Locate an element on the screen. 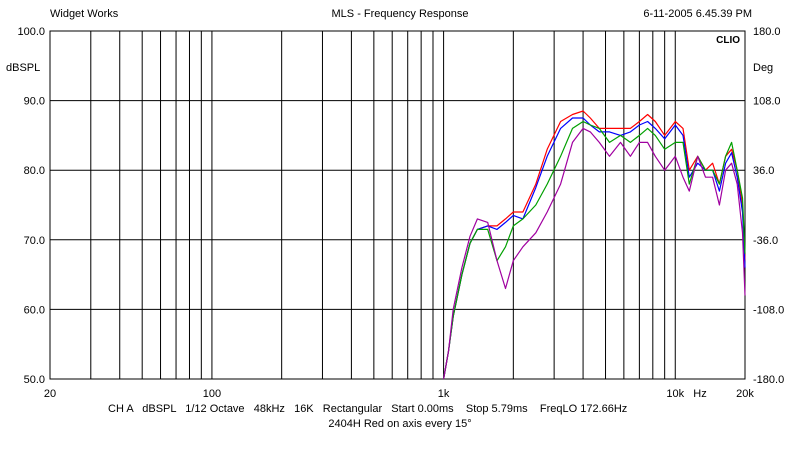 This screenshot has height=450, width=800. y2-tick-label: 36.0 is located at coordinates (763, 171).